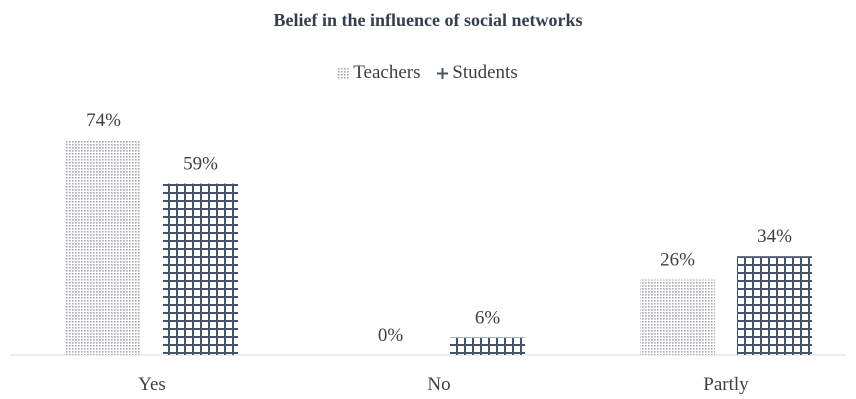  What do you see at coordinates (200, 269) in the screenshot?
I see `bar-students-yes` at bounding box center [200, 269].